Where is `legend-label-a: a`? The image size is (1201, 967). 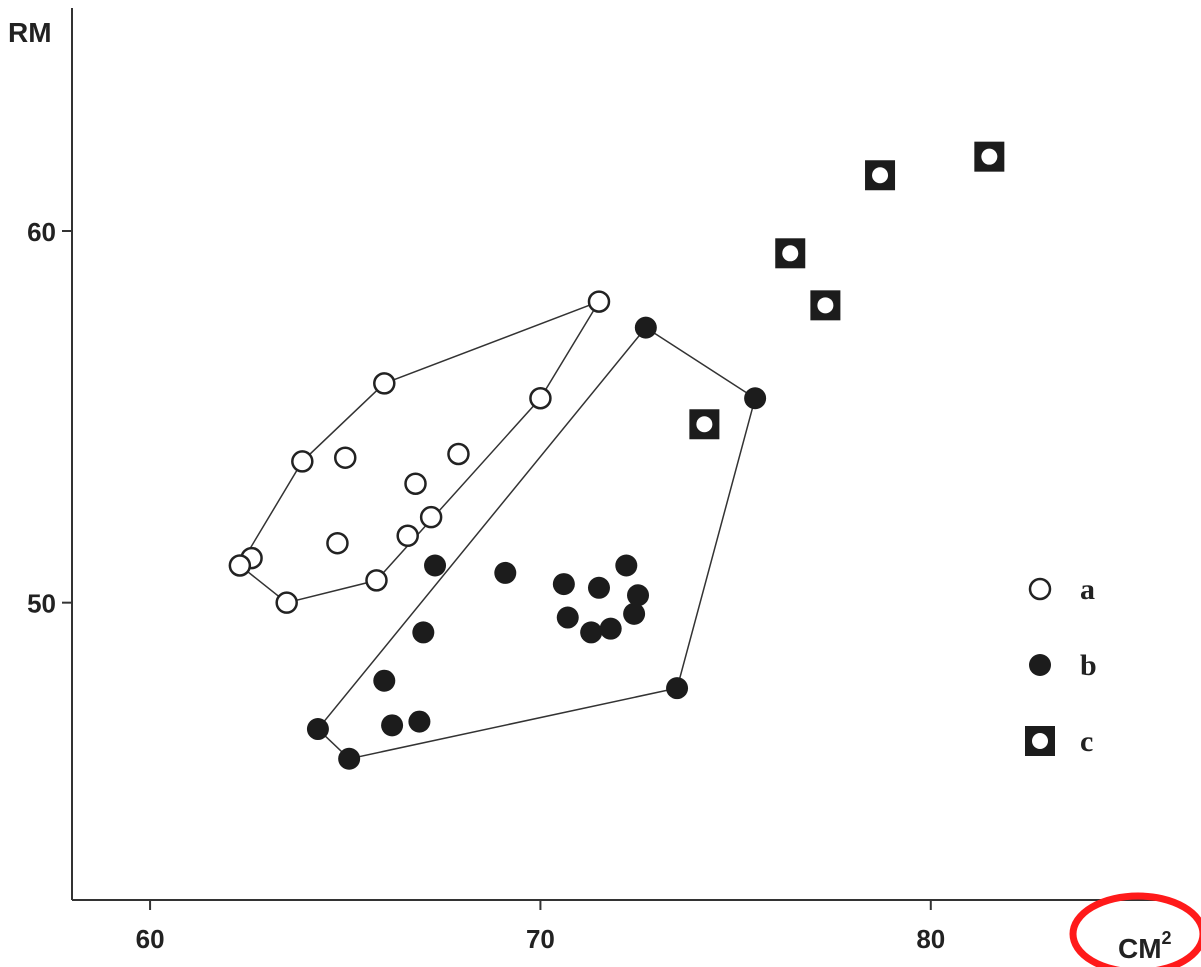 legend-label-a: a is located at coordinates (1087, 589).